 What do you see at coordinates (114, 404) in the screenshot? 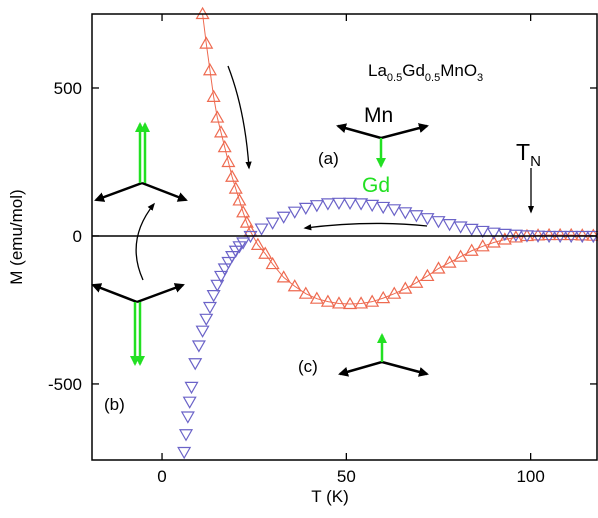
I see `label-b: (b)` at bounding box center [114, 404].